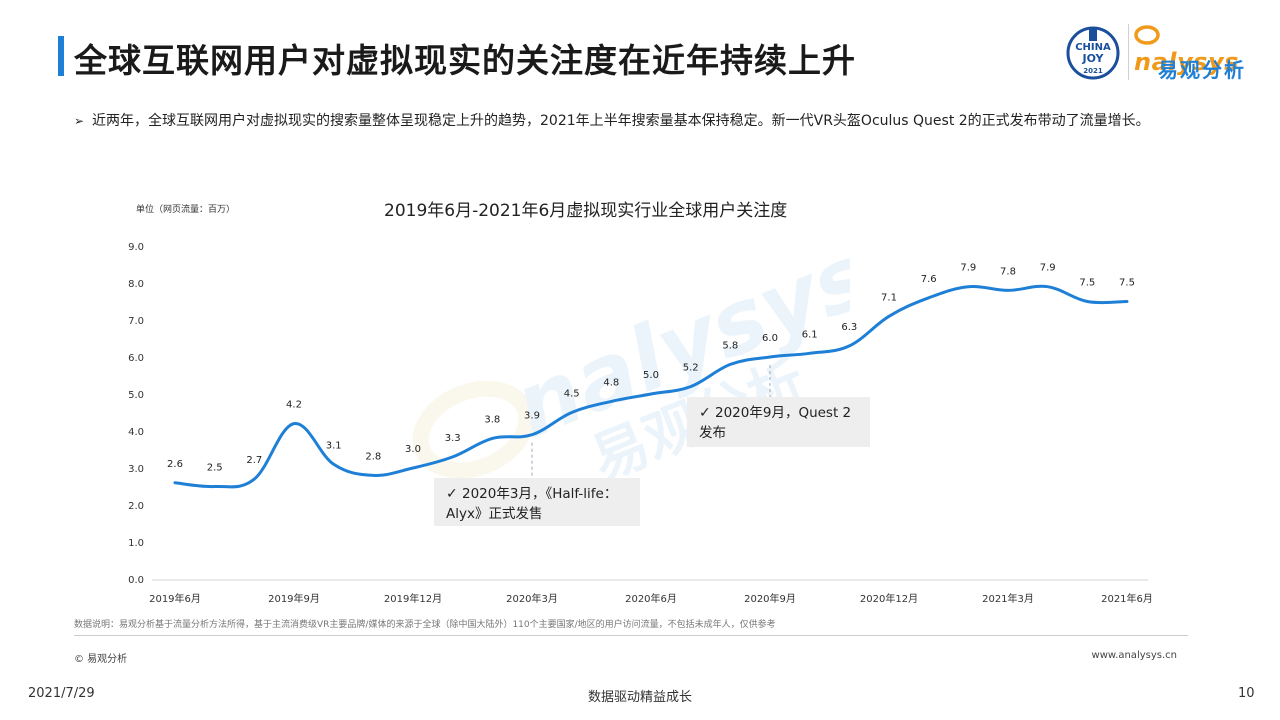 This screenshot has width=1280, height=720. I want to click on annotation-text: 发布, so click(712, 433).